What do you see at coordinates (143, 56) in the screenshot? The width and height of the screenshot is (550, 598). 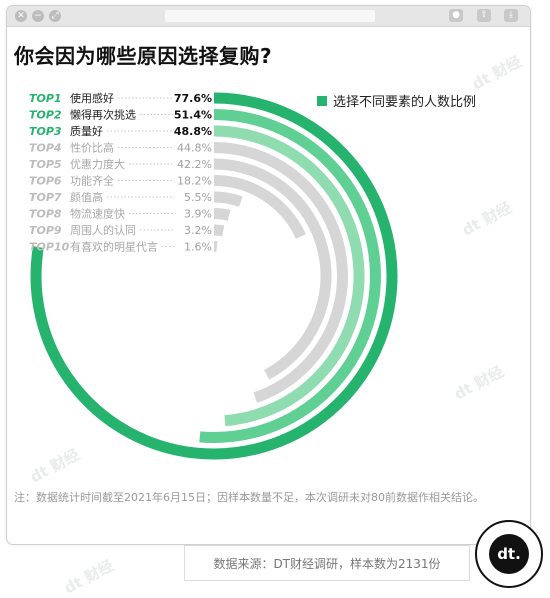 I see `page-title: 你会因为哪些原因选择复购?` at bounding box center [143, 56].